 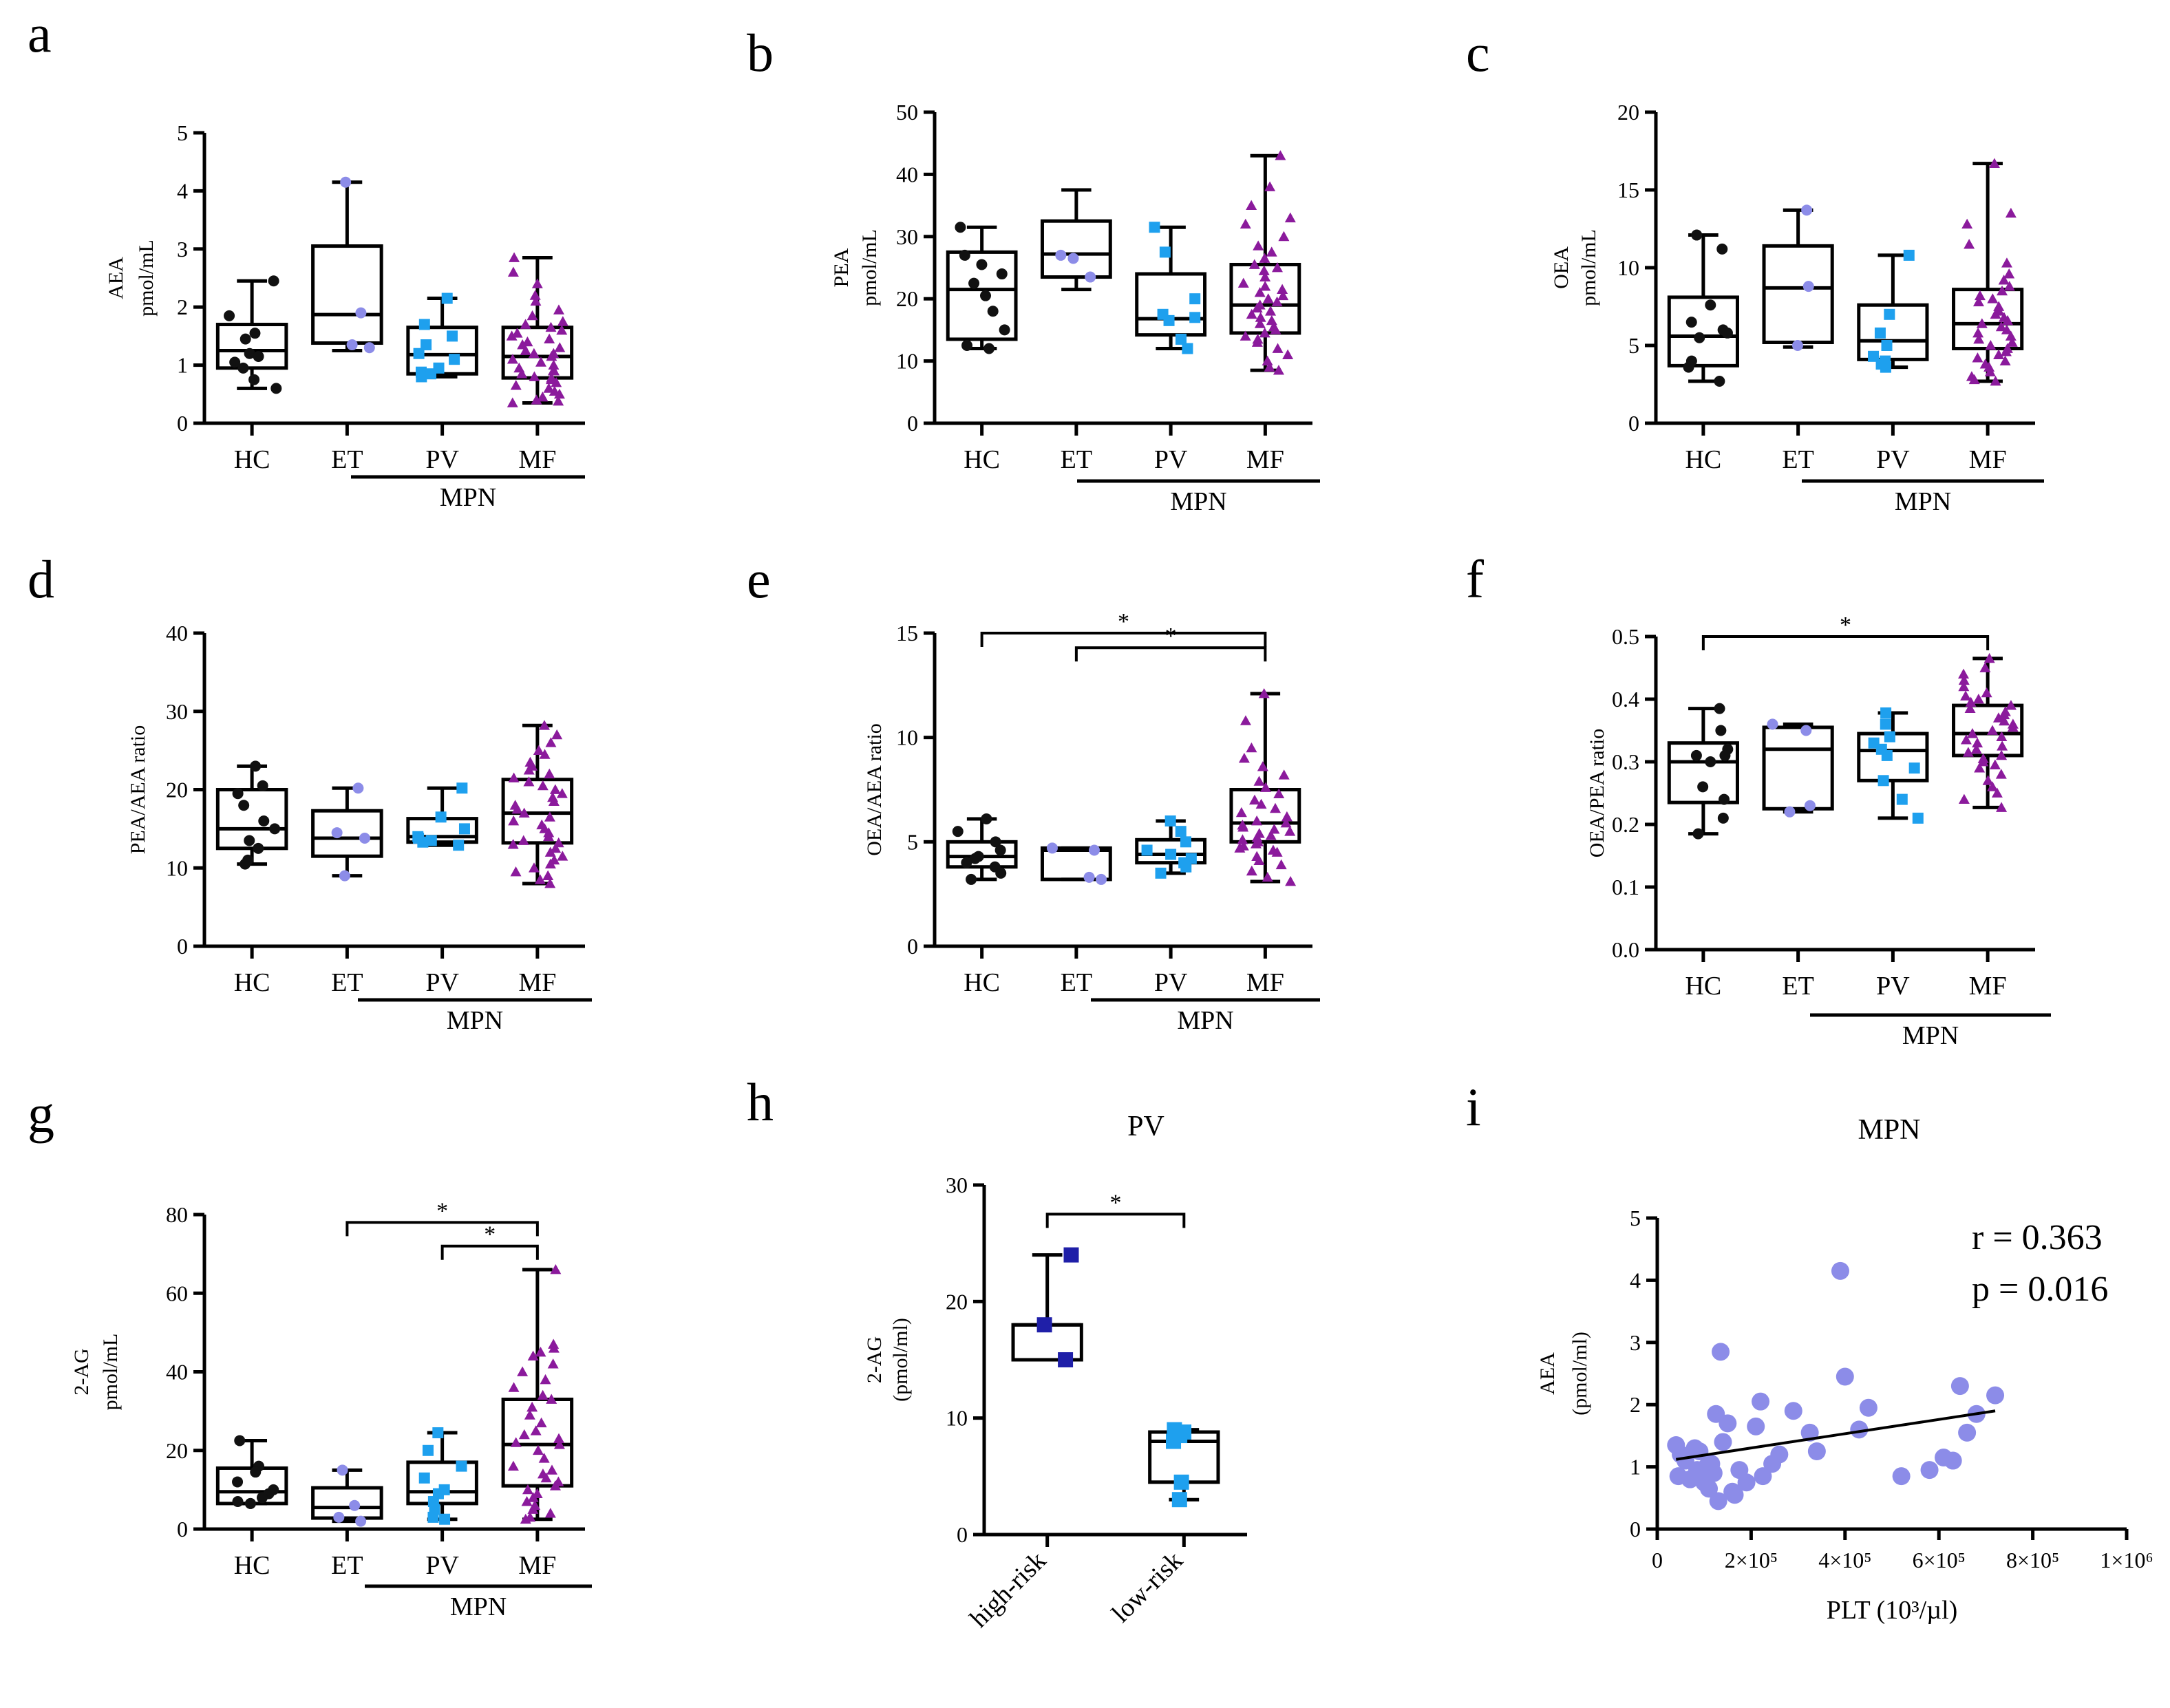 What do you see at coordinates (760, 1102) in the screenshot?
I see `panel-letter: h` at bounding box center [760, 1102].